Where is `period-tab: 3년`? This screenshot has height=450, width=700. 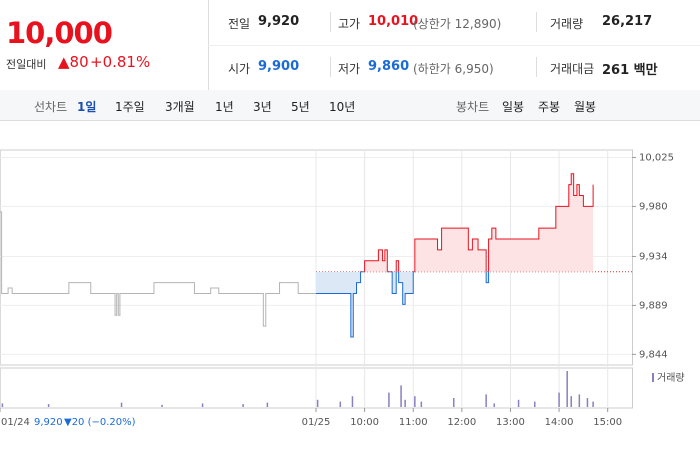 period-tab: 3년 is located at coordinates (262, 107).